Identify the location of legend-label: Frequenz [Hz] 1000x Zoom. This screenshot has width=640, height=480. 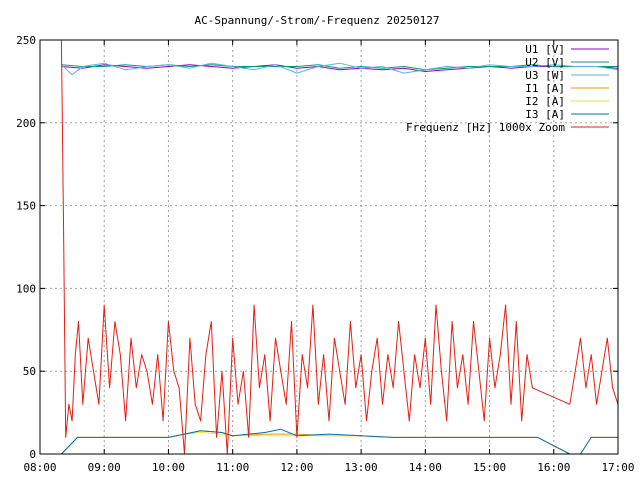
(485, 127).